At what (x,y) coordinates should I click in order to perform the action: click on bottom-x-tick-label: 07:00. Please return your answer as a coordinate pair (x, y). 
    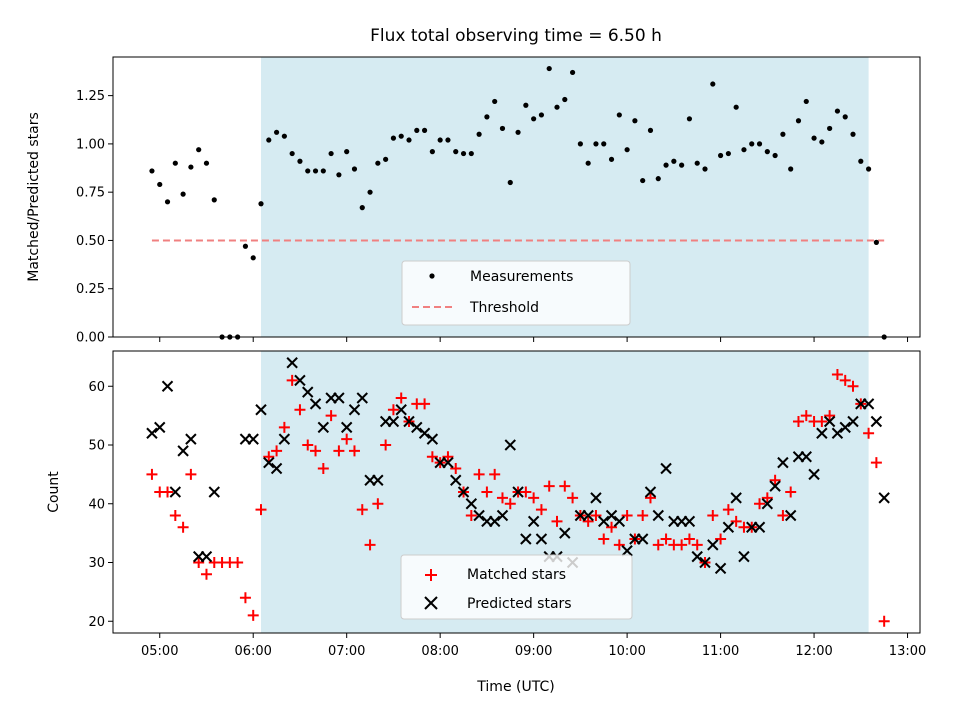
    Looking at the image, I should click on (346, 651).